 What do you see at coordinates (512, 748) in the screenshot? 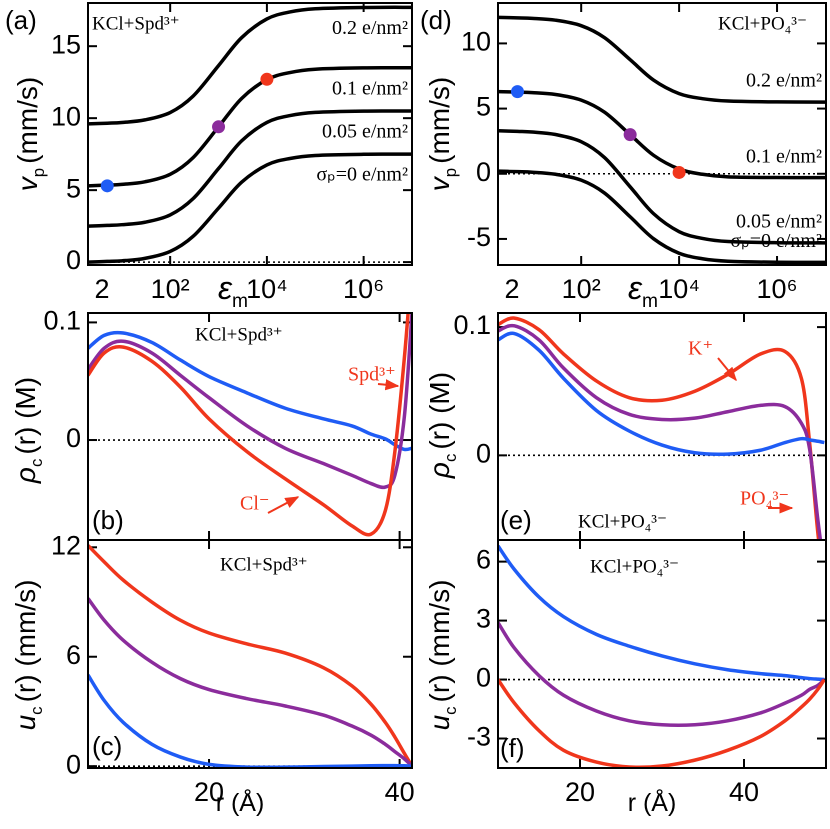
I see `panel-label: (f)` at bounding box center [512, 748].